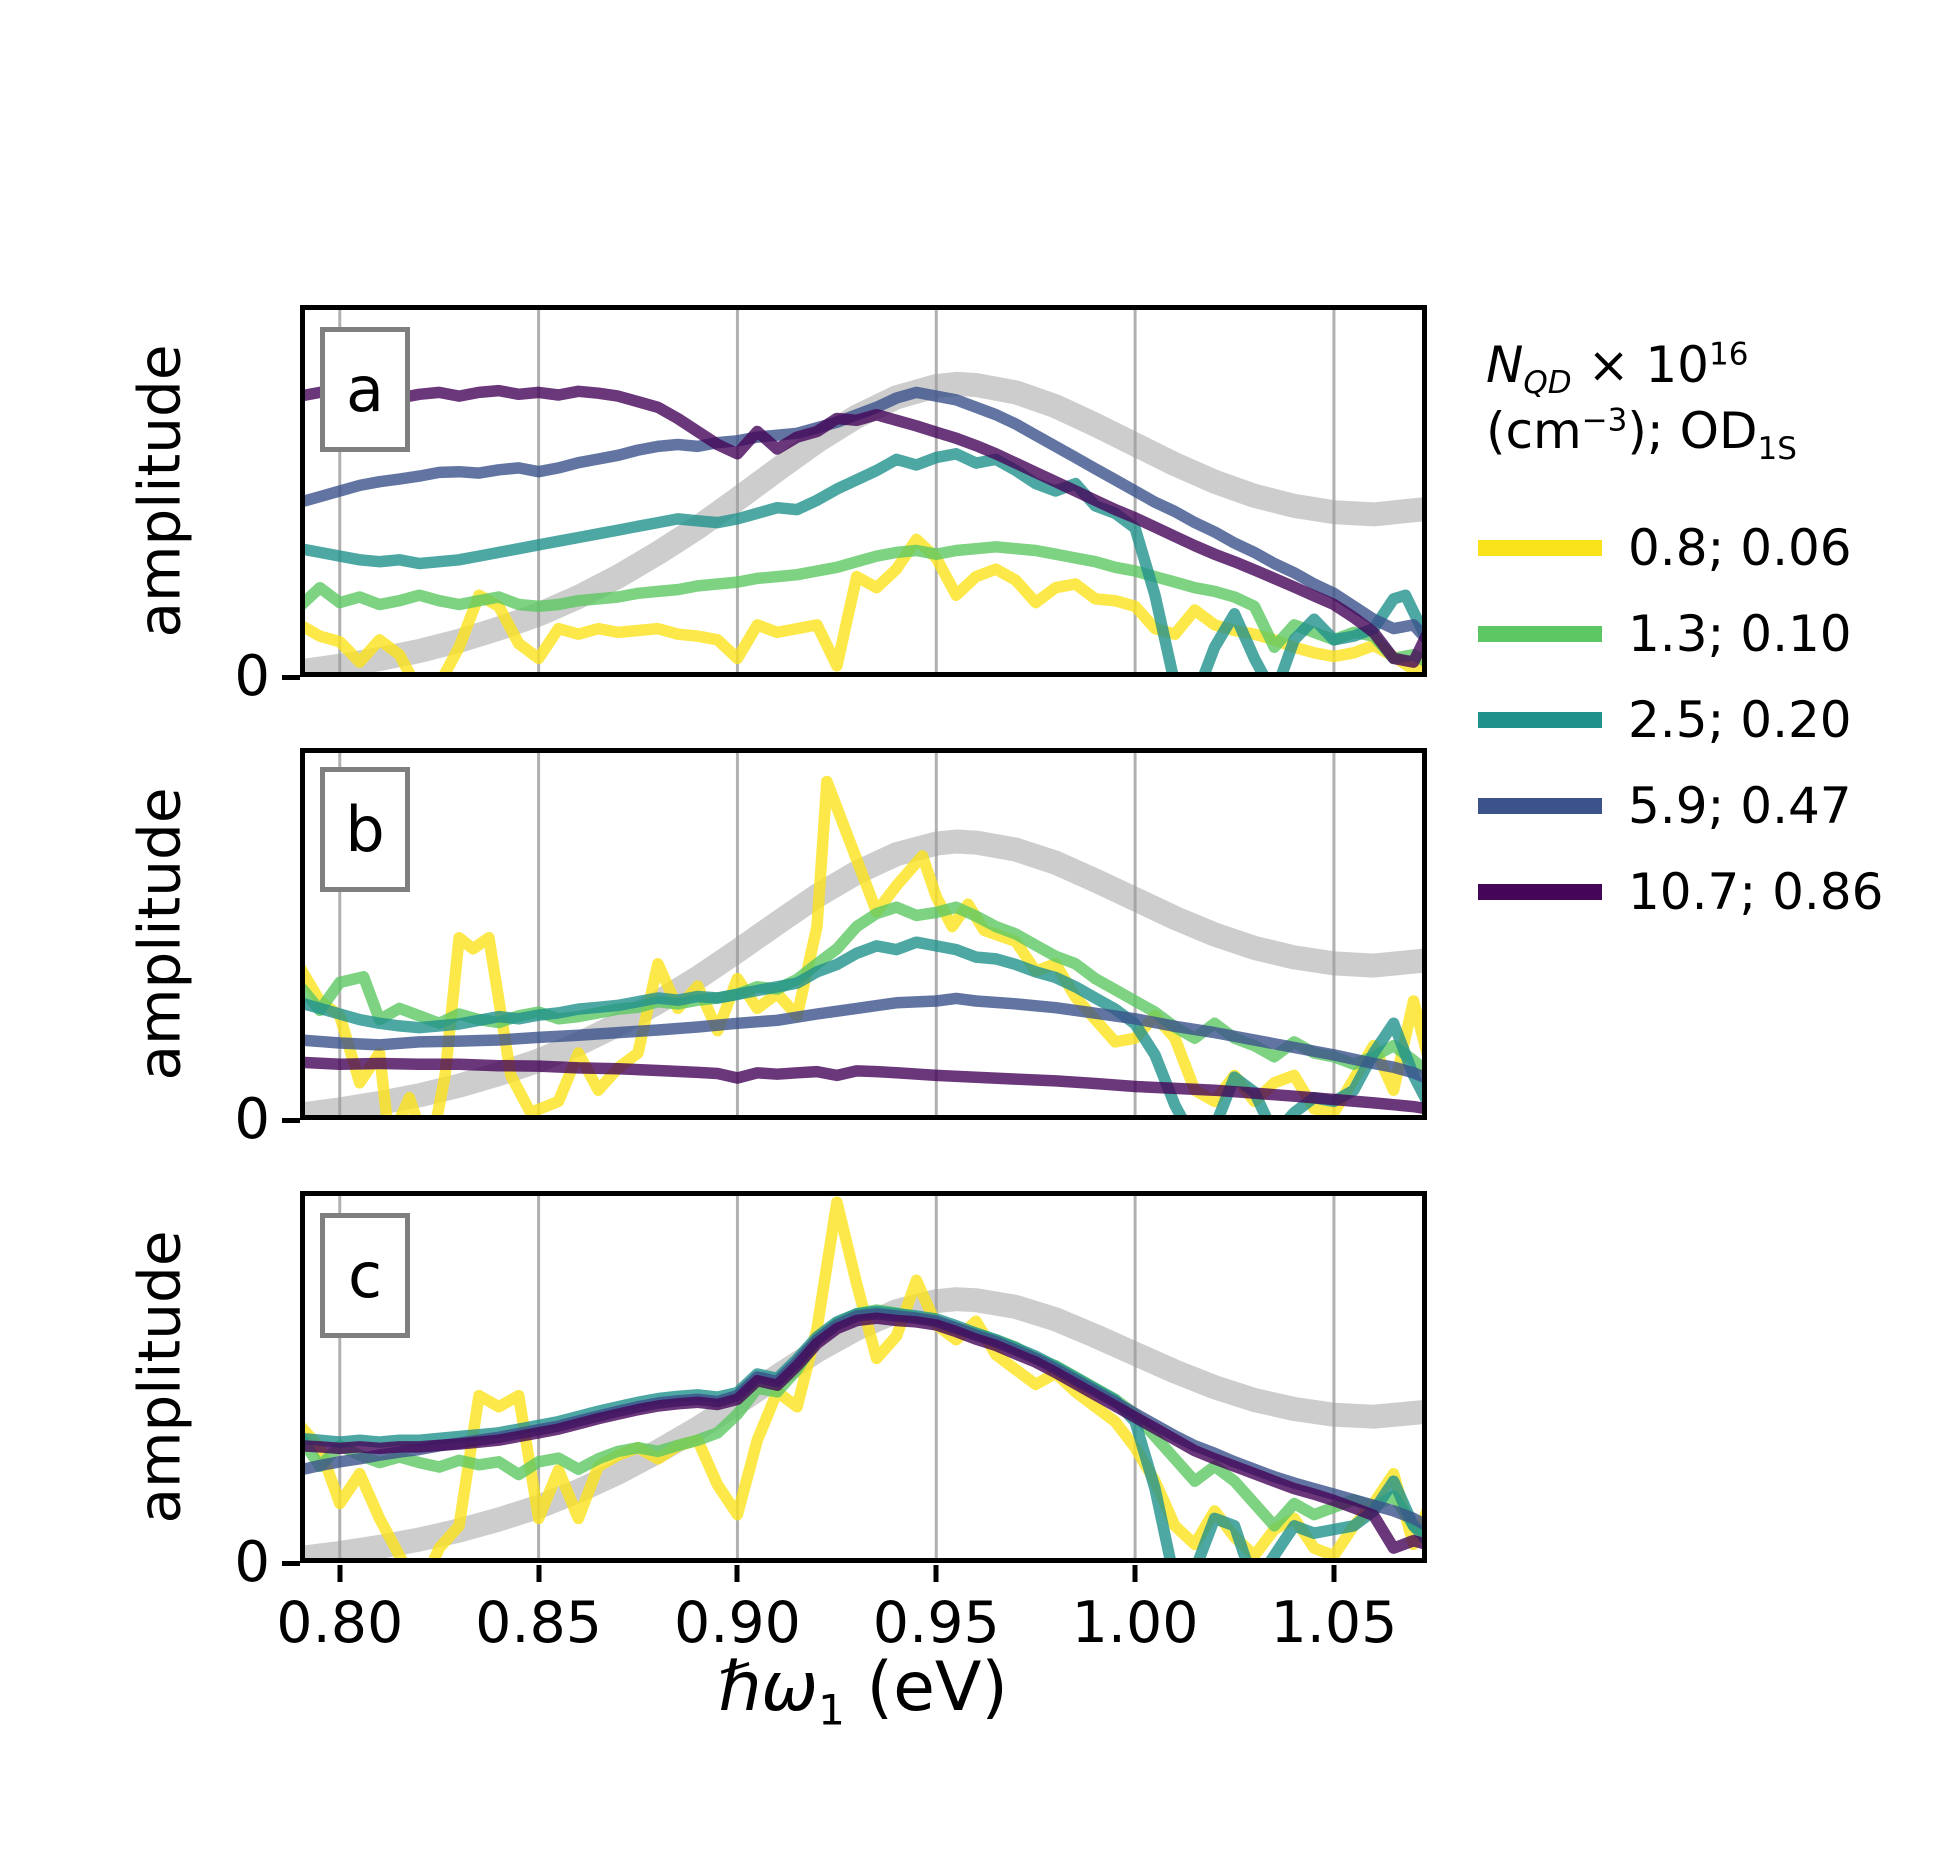  Describe the element at coordinates (1740, 548) in the screenshot. I see `legend-entry-label: 0.8; 0.06` at that location.